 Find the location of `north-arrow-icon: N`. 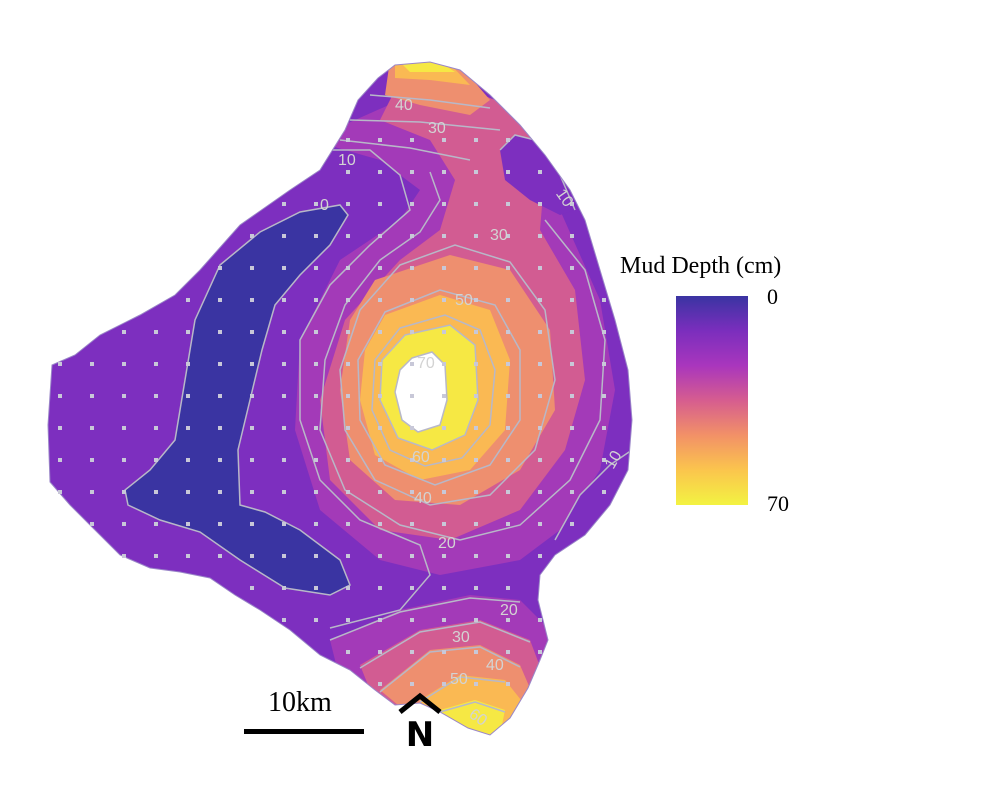

north-arrow-icon: N is located at coordinates (420, 720).